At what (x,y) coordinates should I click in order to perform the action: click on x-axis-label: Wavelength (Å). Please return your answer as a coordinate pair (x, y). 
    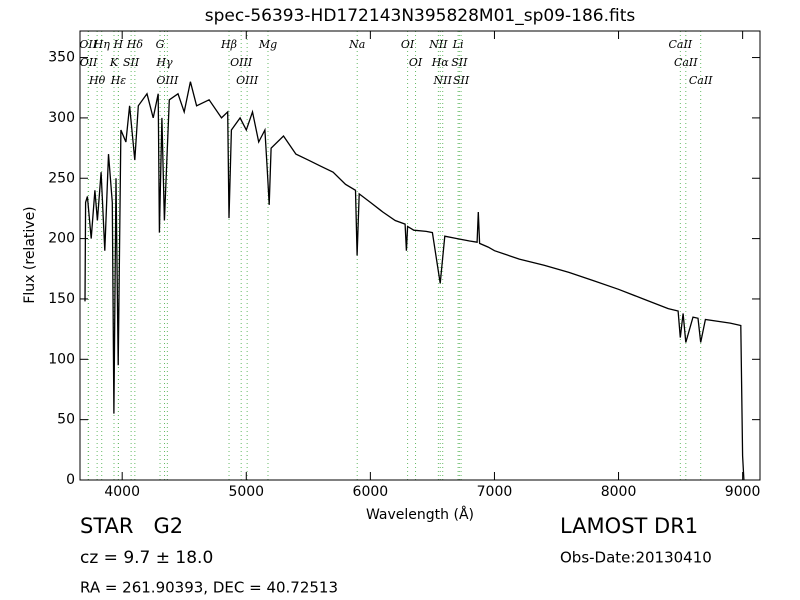
    Looking at the image, I should click on (420, 514).